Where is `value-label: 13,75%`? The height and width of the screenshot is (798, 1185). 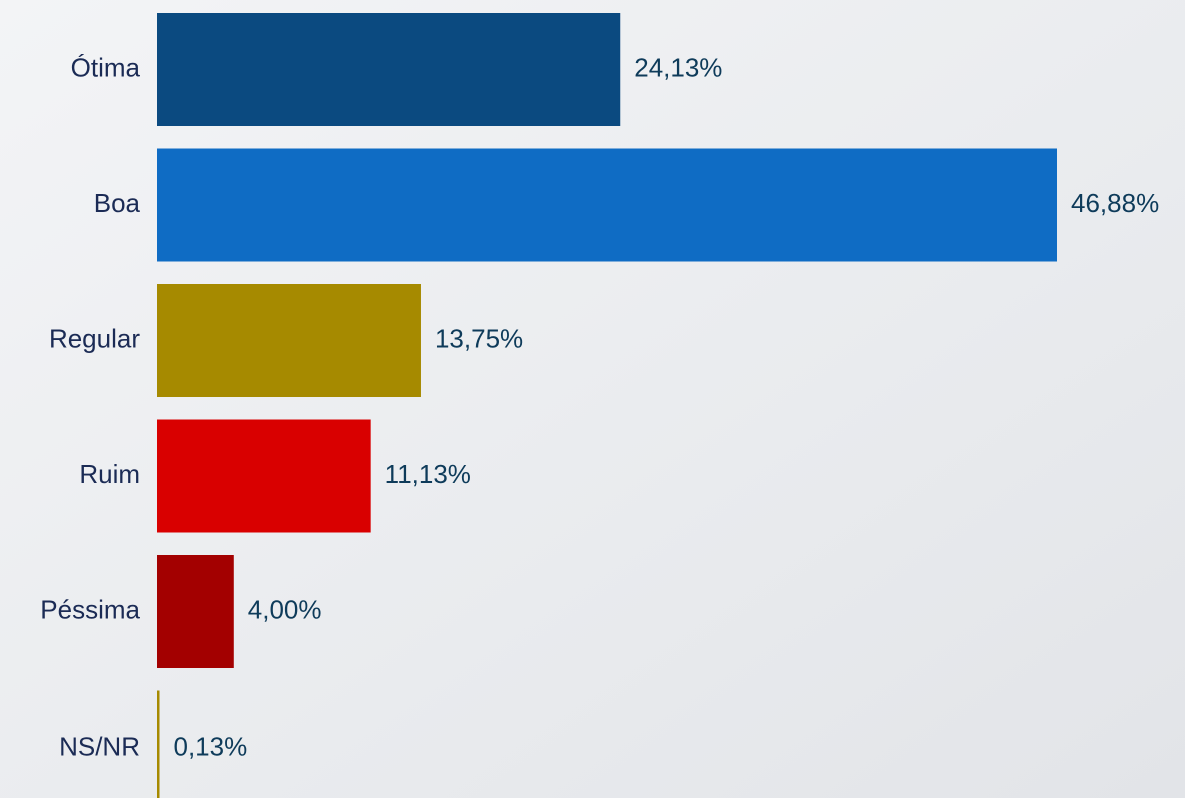
value-label: 13,75% is located at coordinates (479, 338).